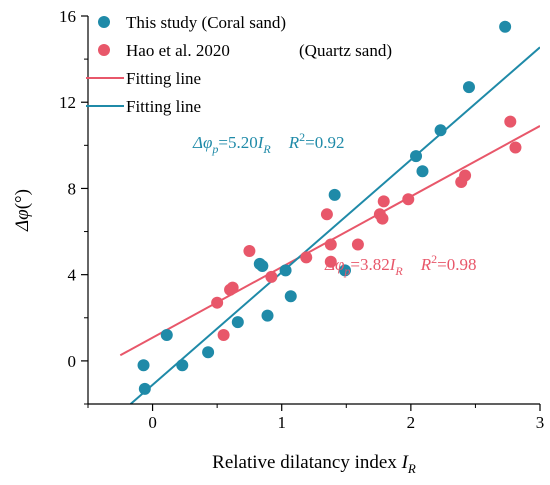 This screenshot has height=485, width=550. I want to click on x-axis-label-sub: R, so click(411, 468).